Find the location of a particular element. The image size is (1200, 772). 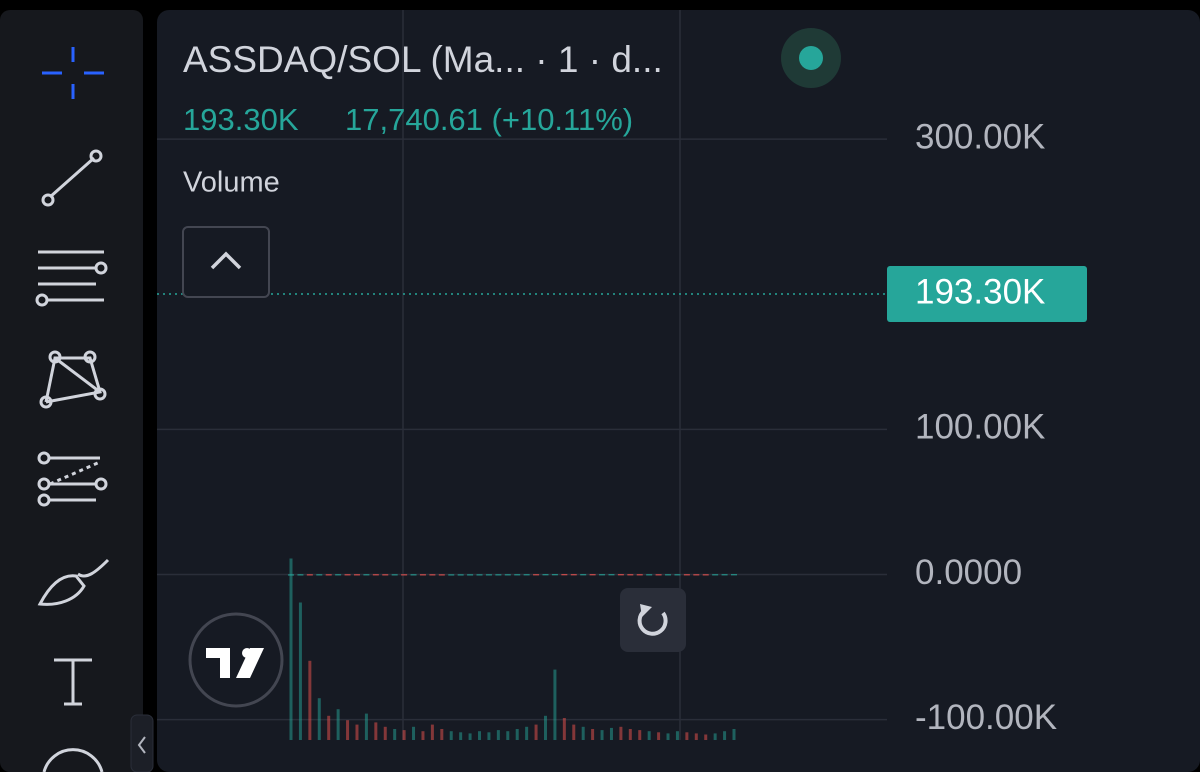

reset-button is located at coordinates (653, 620).